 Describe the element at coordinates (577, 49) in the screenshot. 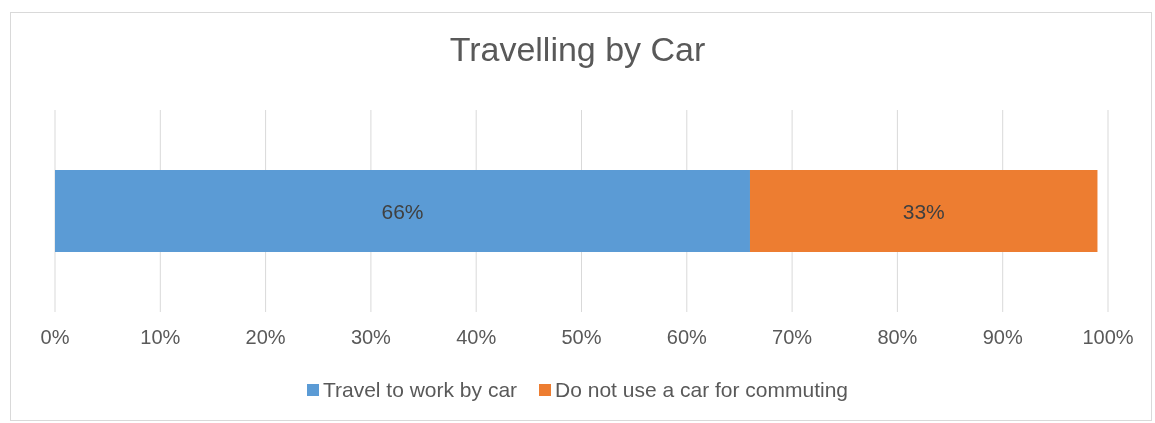

I see `chart-title: Travelling by Car` at that location.